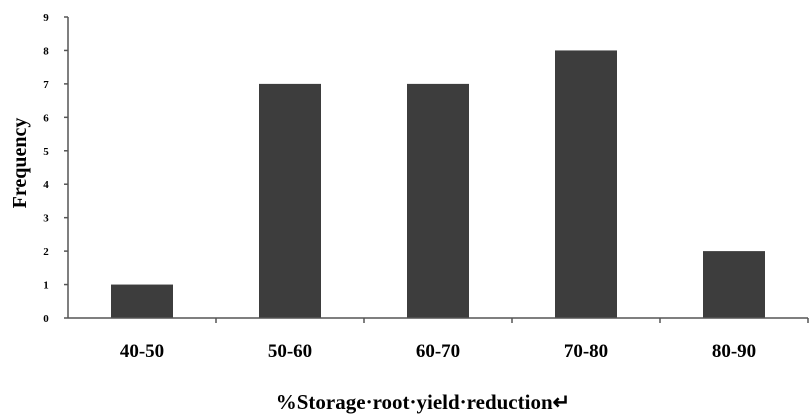 The image size is (809, 415). Describe the element at coordinates (20, 163) in the screenshot. I see `y-axis-label: Frequency` at that location.